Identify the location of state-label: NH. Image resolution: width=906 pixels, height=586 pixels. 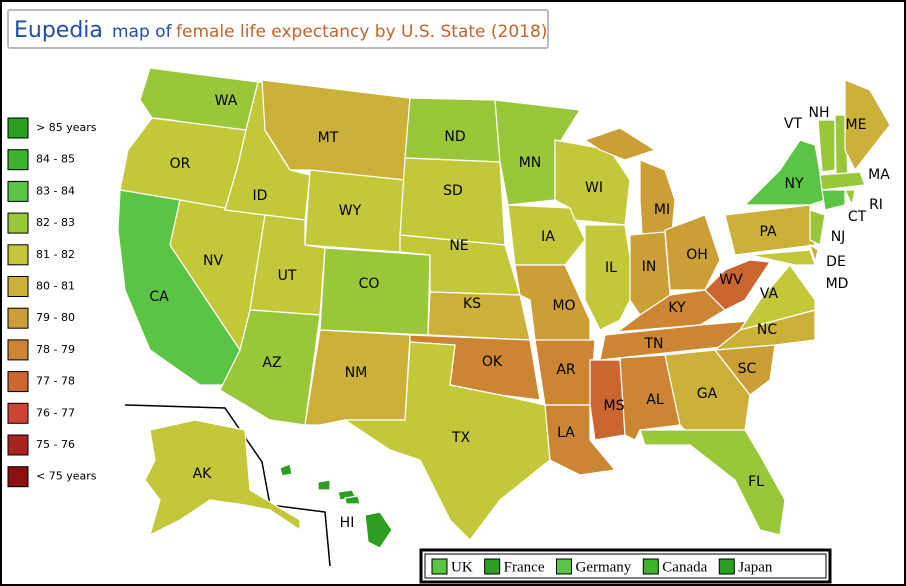
(819, 113).